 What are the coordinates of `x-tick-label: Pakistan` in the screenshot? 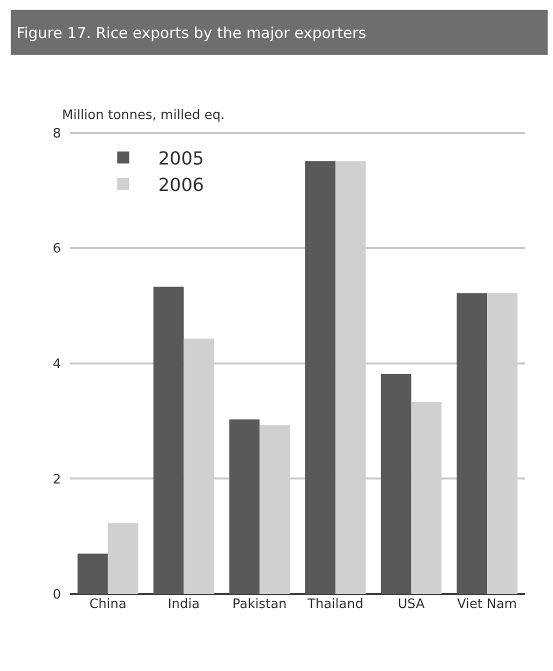 It's located at (259, 604).